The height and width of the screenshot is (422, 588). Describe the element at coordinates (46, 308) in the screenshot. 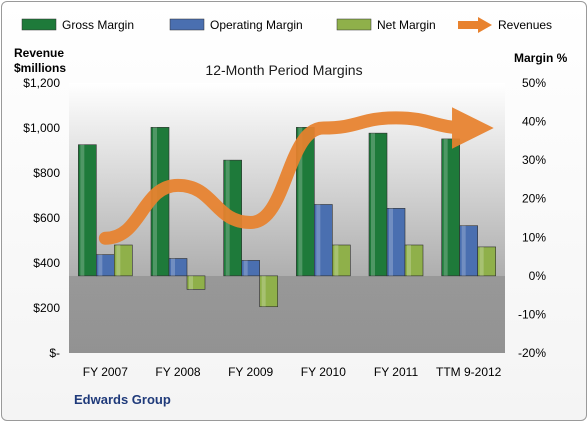

I see `left-tick-label: $200` at that location.